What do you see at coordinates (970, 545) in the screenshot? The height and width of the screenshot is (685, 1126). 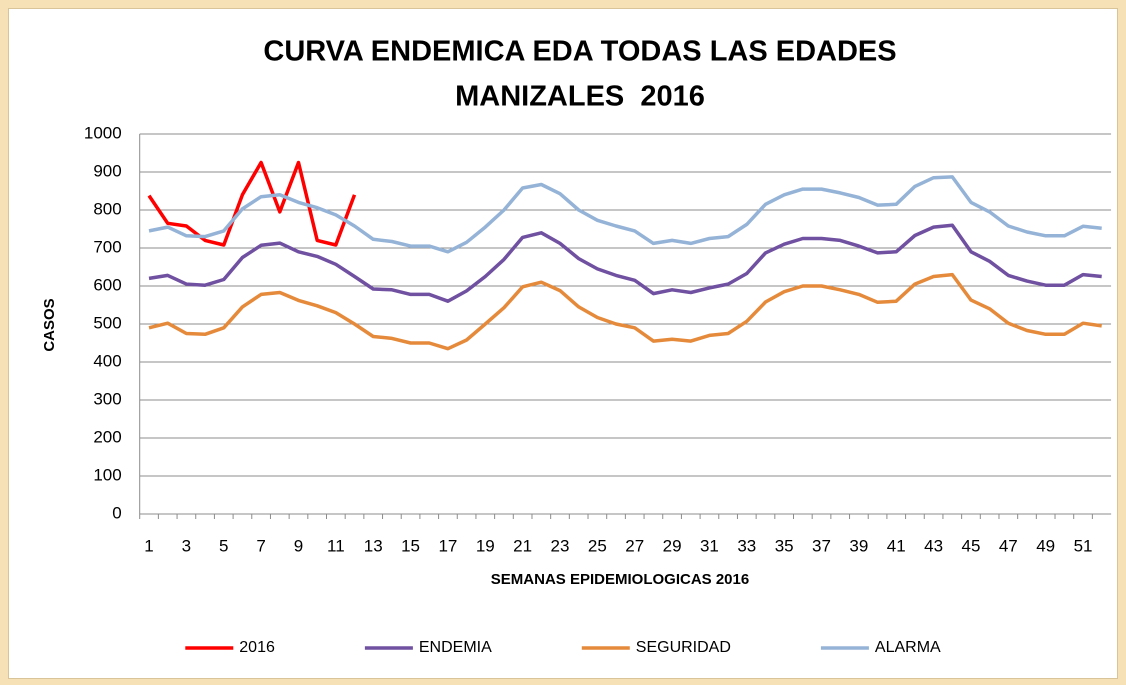 I see `x-tick-label: 45` at bounding box center [970, 545].